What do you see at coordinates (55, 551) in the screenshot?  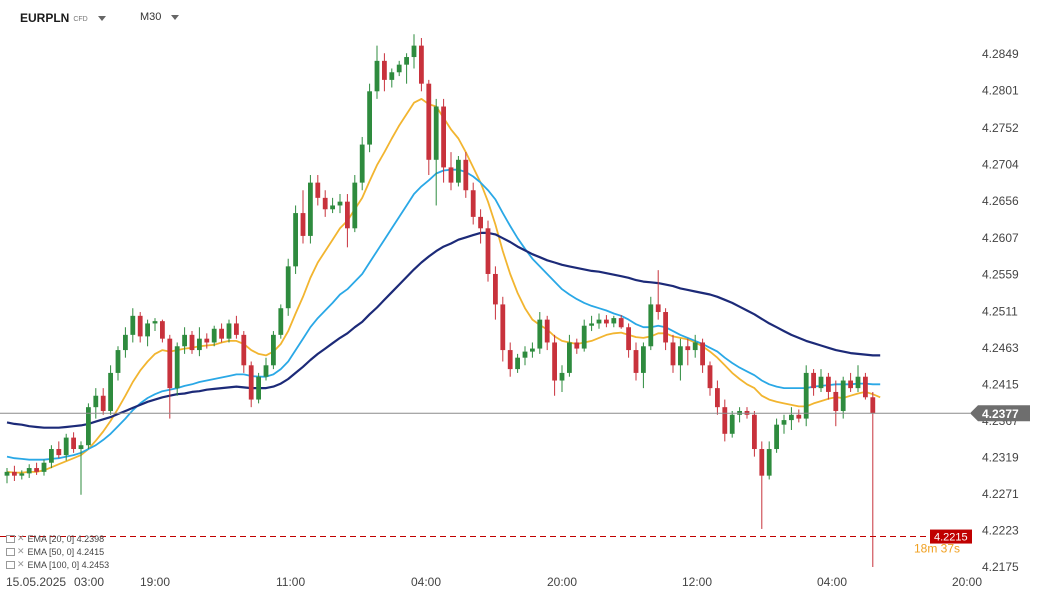 I see `legend-ema-50: ✕ EMA [50, 0] 4.2415` at bounding box center [55, 551].